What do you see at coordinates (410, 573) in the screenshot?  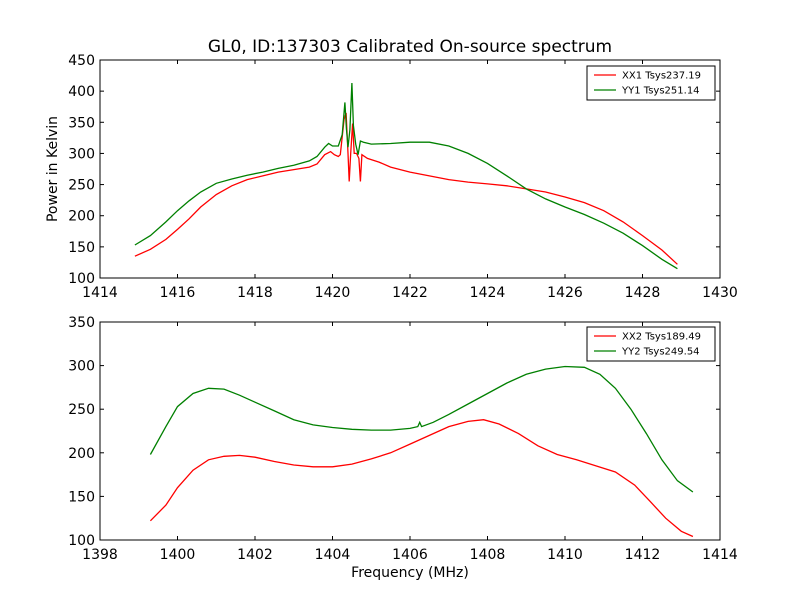 I see `x-axis-label: Frequency (MHz)` at bounding box center [410, 573].